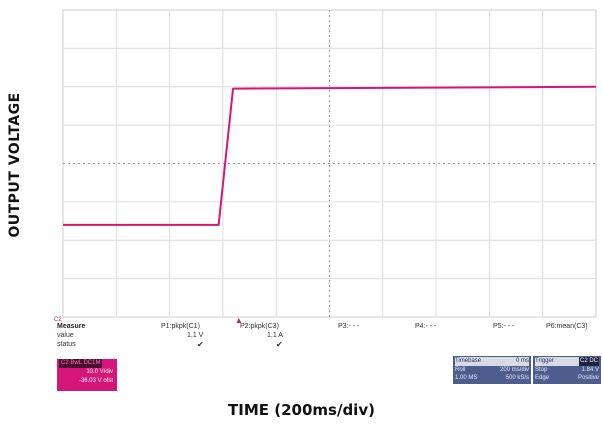 The height and width of the screenshot is (425, 603). What do you see at coordinates (588, 361) in the screenshot?
I see `trigger-source: C2 DC` at bounding box center [588, 361].